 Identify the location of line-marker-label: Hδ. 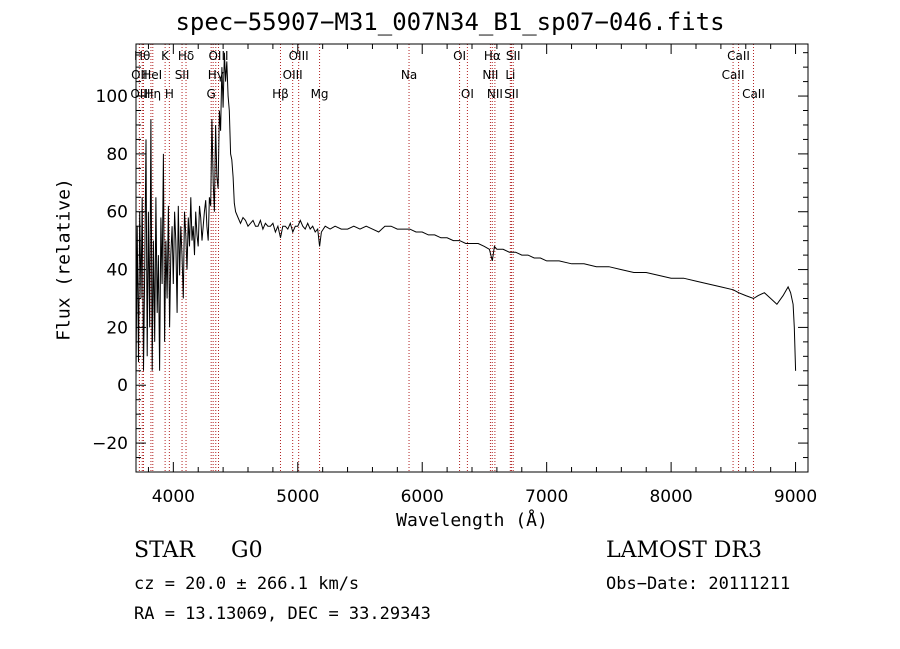
(186, 56).